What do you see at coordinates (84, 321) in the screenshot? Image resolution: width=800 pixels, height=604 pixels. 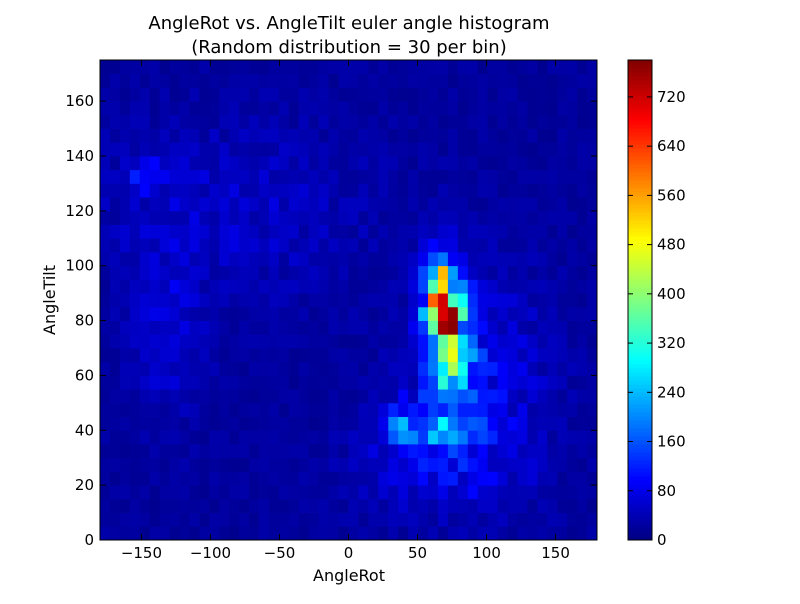 I see `y-tick-label: 80` at bounding box center [84, 321].